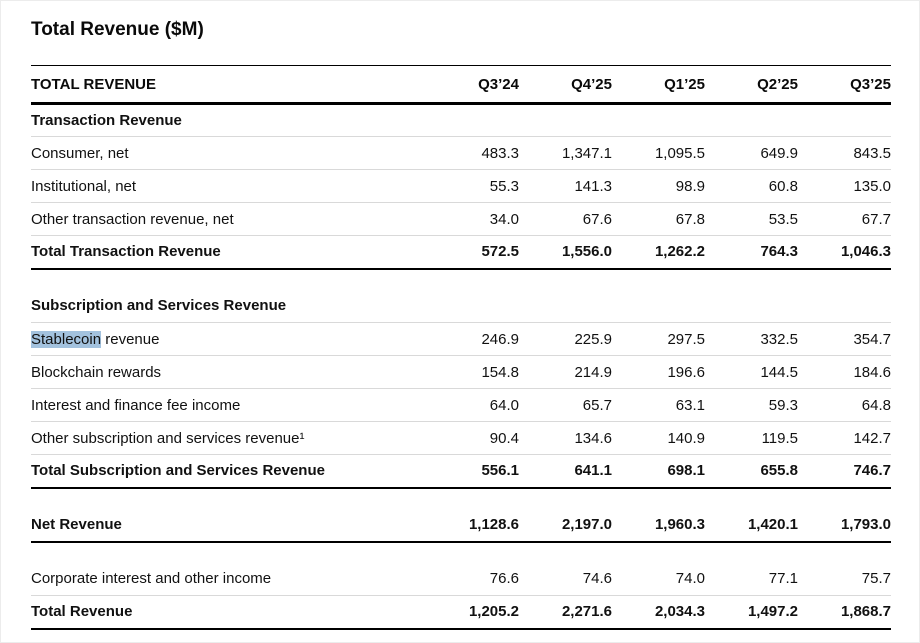  What do you see at coordinates (228, 612) in the screenshot?
I see `row-label: Total Revenue` at bounding box center [228, 612].